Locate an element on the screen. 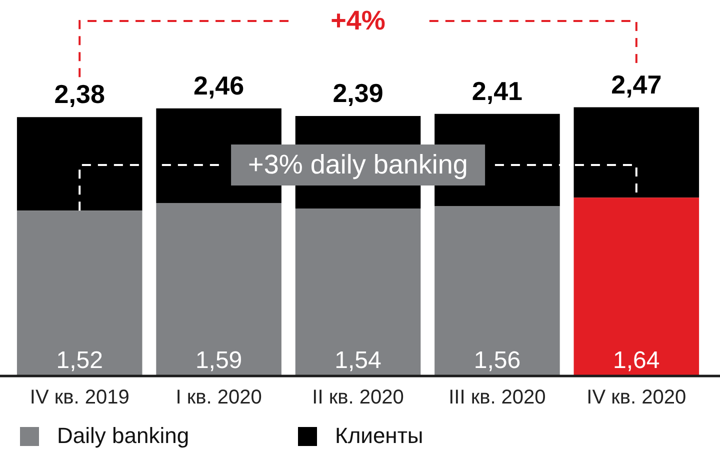 The width and height of the screenshot is (720, 470). total-label: 2,38 is located at coordinates (79, 94).